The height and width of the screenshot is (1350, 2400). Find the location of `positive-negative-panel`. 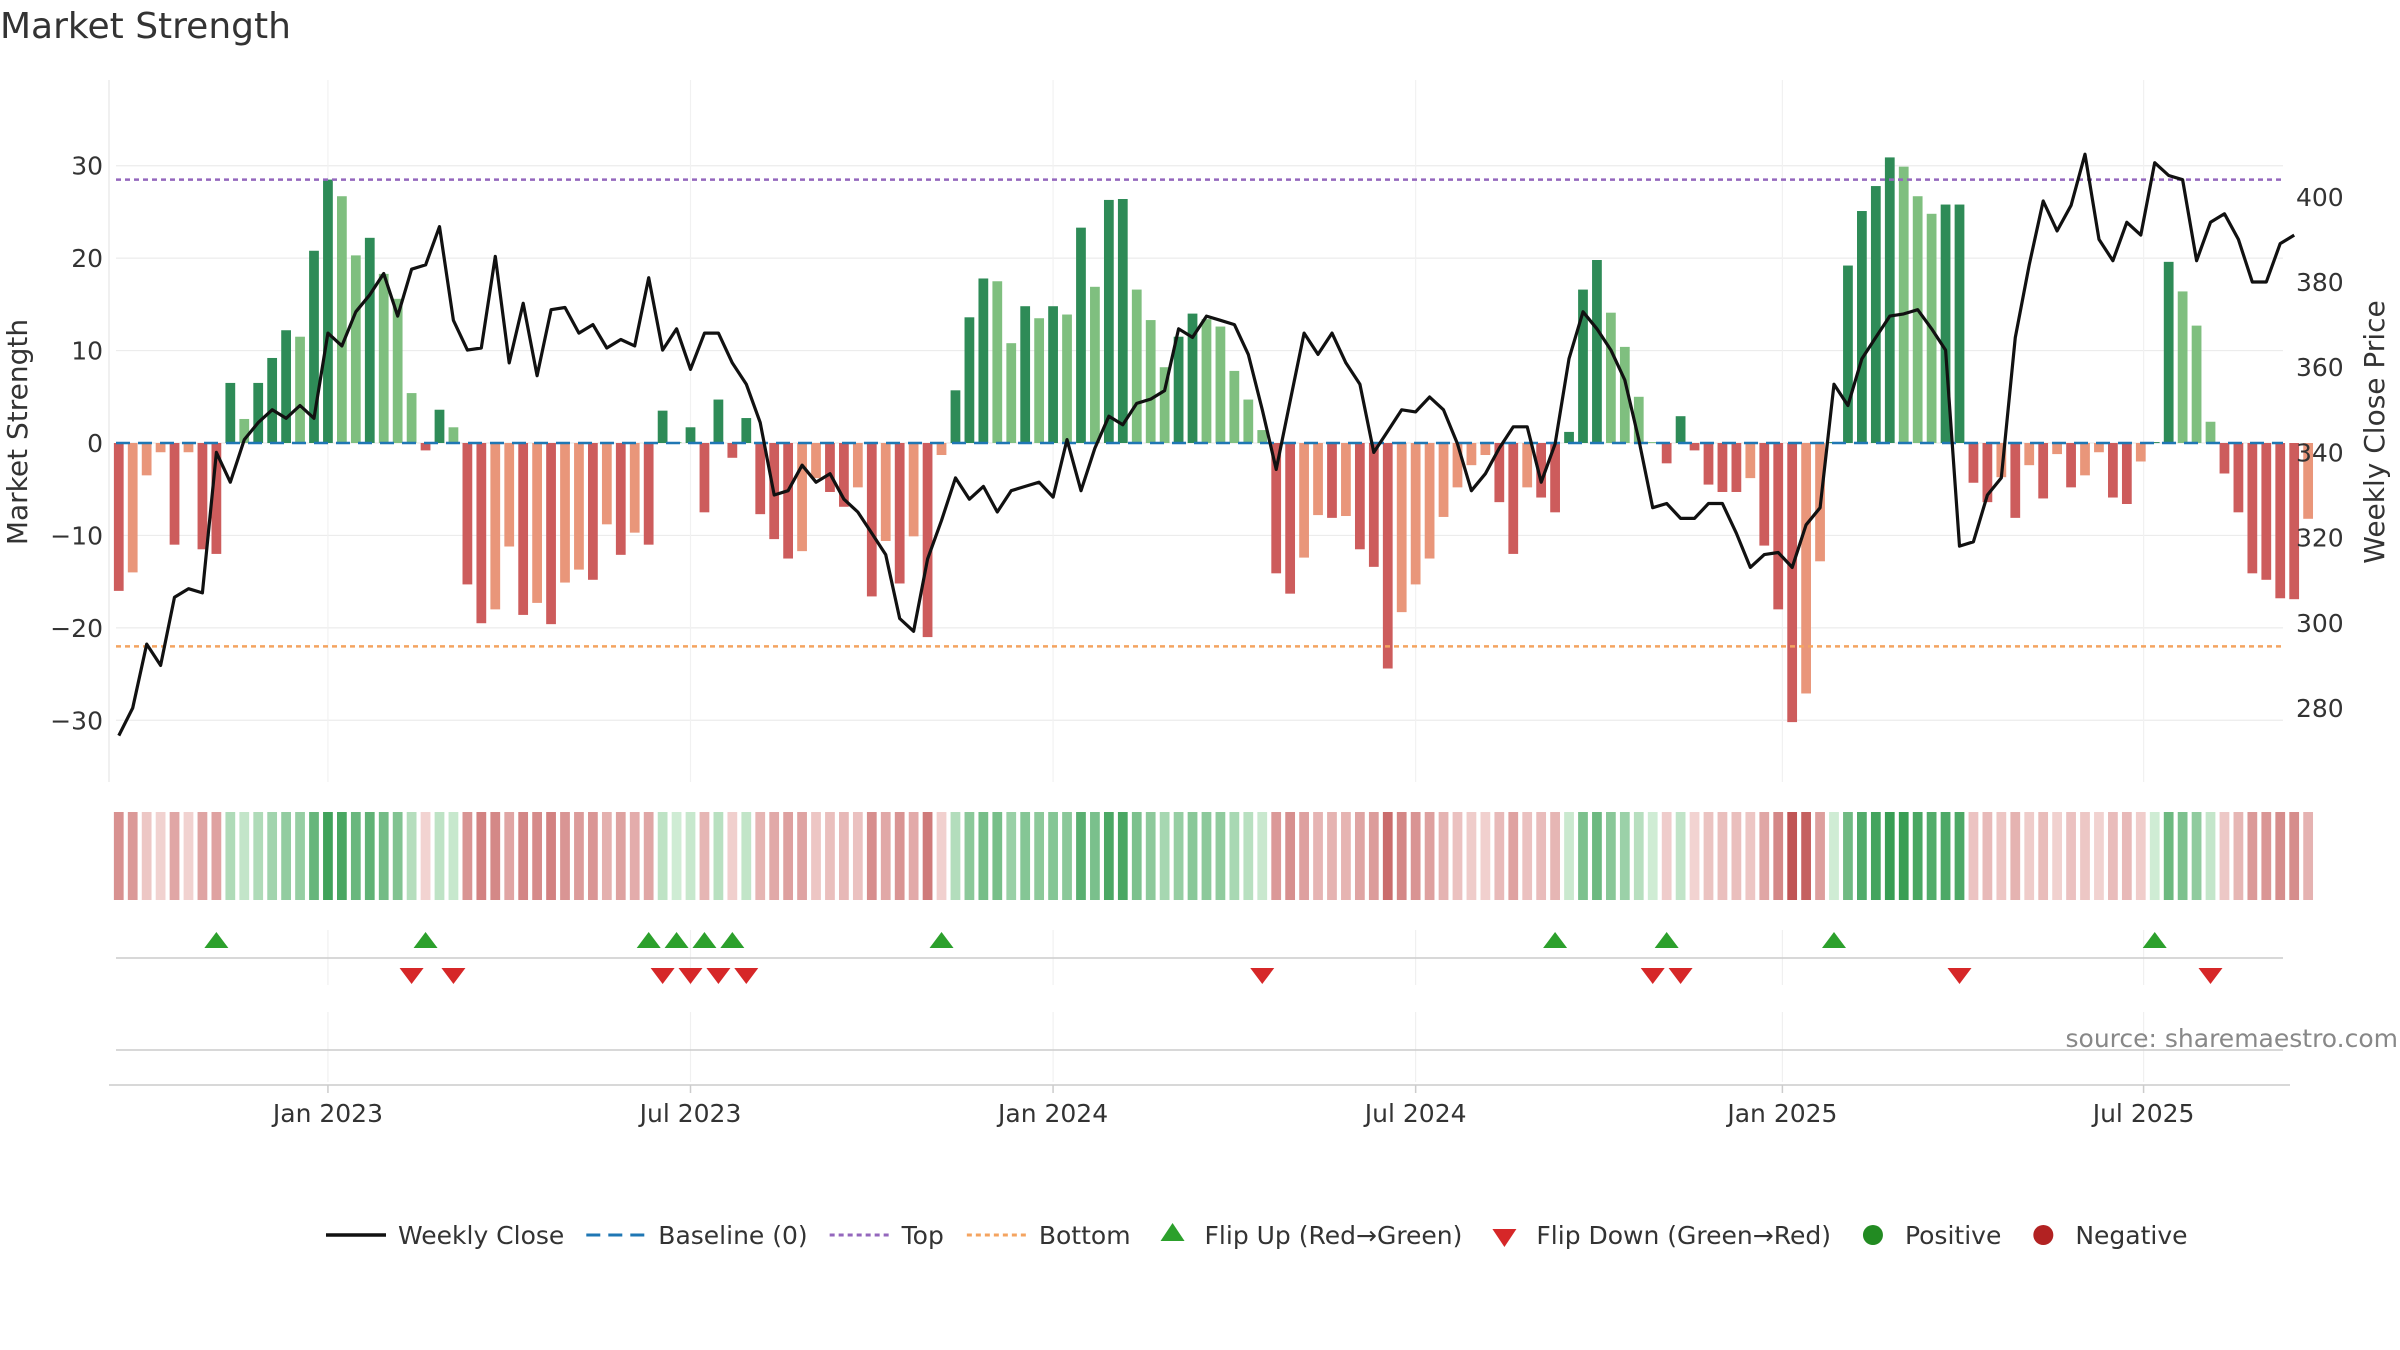

positive-negative-panel is located at coordinates (1199, 1049).